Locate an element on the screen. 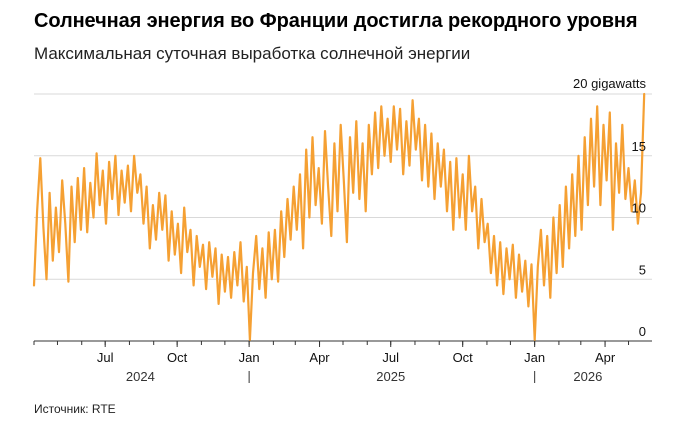 This screenshot has width=689, height=431. year-label-2026: 2026 is located at coordinates (587, 376).